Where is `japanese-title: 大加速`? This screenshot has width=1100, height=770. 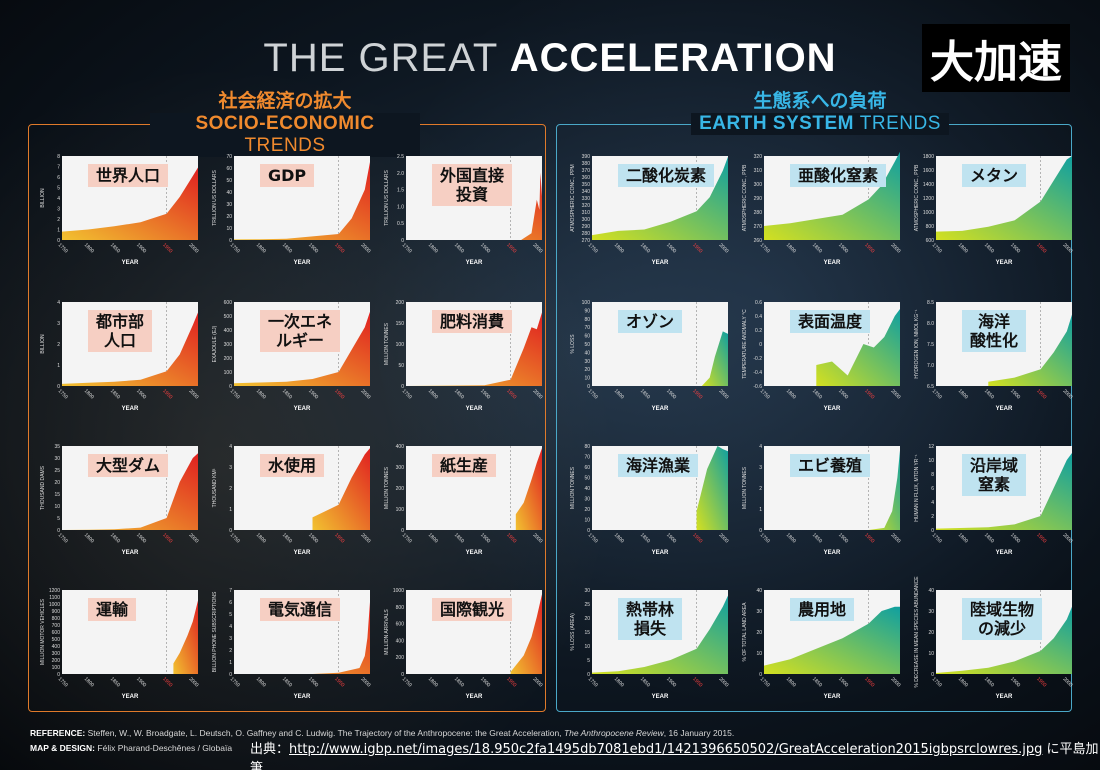
japanese-title: 大加速 is located at coordinates (996, 58).